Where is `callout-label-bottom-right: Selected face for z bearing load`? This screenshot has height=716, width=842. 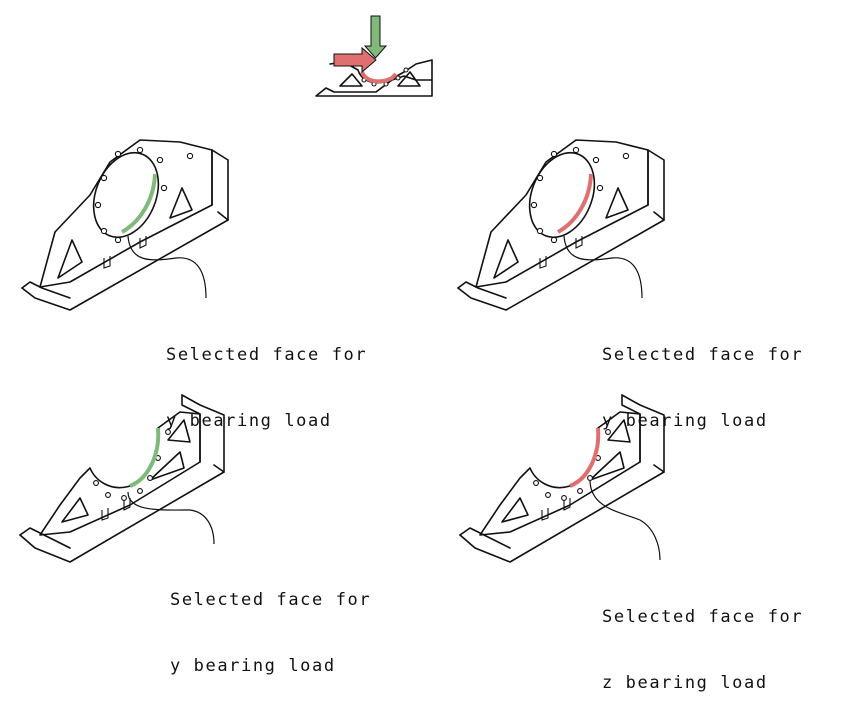 callout-label-bottom-right: Selected face for z bearing load is located at coordinates (702, 639).